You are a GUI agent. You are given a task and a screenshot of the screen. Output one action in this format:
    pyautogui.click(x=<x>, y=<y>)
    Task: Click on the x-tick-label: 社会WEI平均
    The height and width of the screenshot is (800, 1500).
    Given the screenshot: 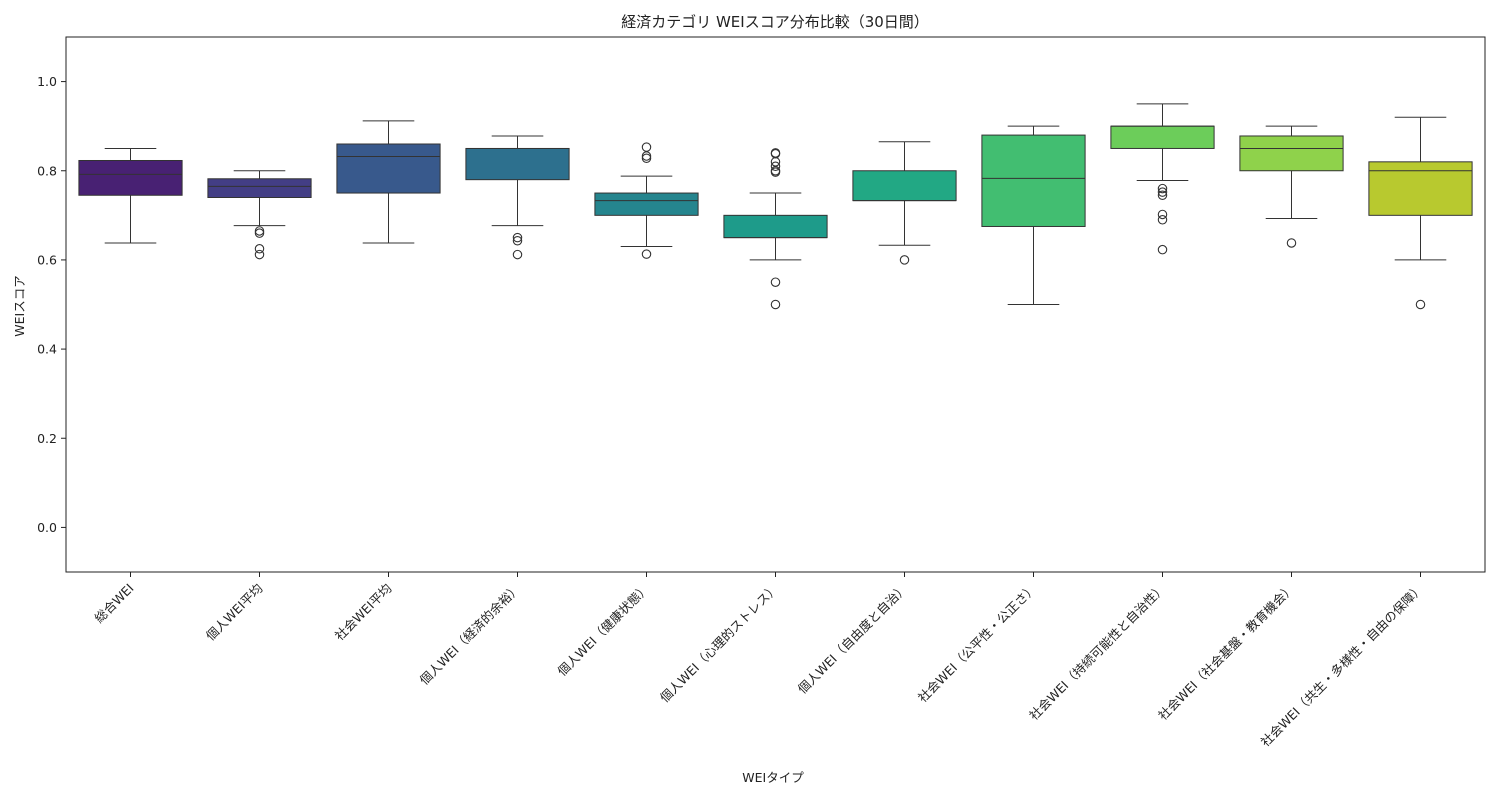 What is the action you would take?
    pyautogui.click(x=363, y=612)
    